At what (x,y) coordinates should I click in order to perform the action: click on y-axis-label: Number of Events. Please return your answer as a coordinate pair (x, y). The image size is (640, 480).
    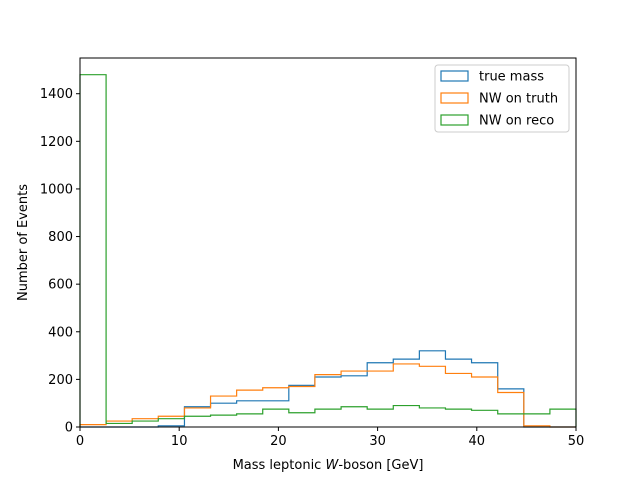
    Looking at the image, I should click on (23, 242).